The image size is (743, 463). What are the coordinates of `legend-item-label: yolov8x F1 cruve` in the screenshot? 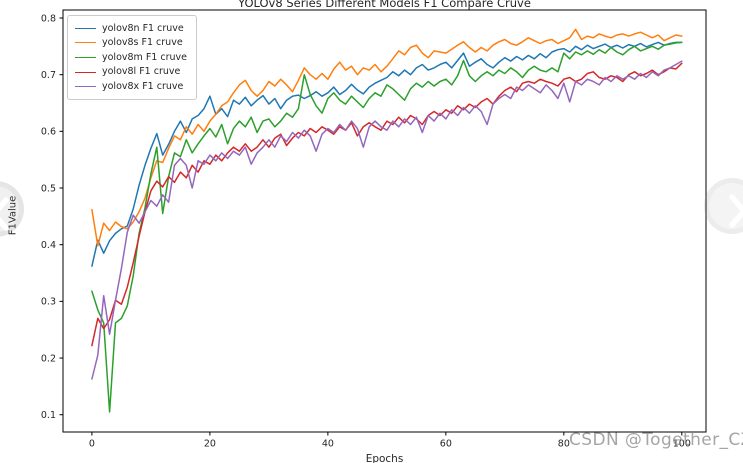 It's located at (143, 86).